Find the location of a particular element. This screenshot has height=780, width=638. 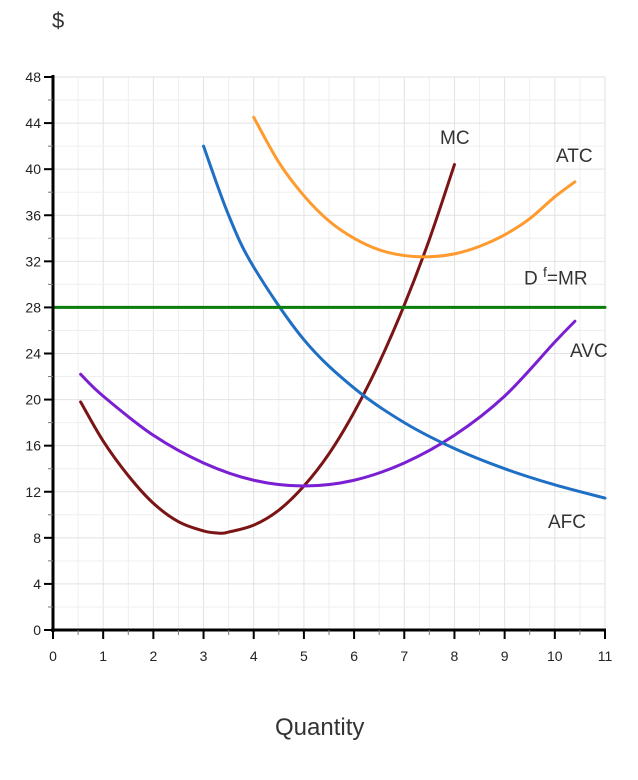

avc-label: AVC is located at coordinates (589, 351).